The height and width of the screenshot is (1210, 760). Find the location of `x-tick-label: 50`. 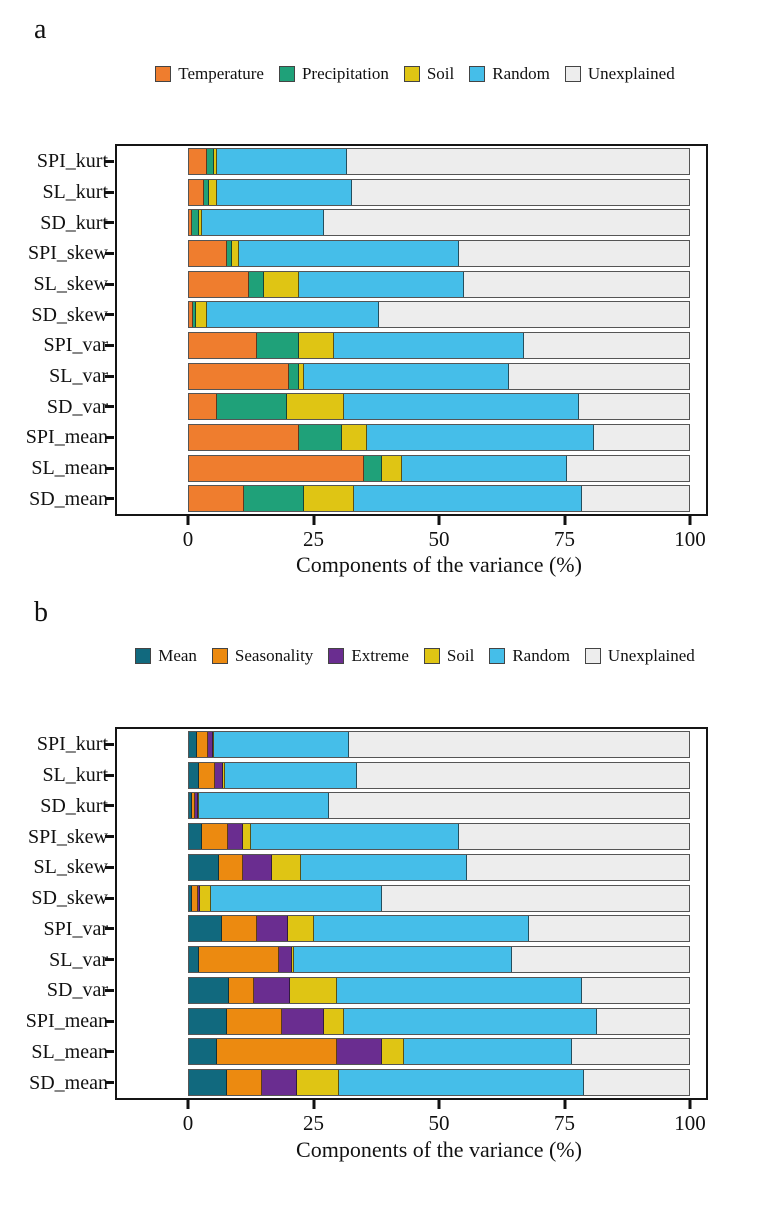

x-tick-label: 50 is located at coordinates (439, 539).